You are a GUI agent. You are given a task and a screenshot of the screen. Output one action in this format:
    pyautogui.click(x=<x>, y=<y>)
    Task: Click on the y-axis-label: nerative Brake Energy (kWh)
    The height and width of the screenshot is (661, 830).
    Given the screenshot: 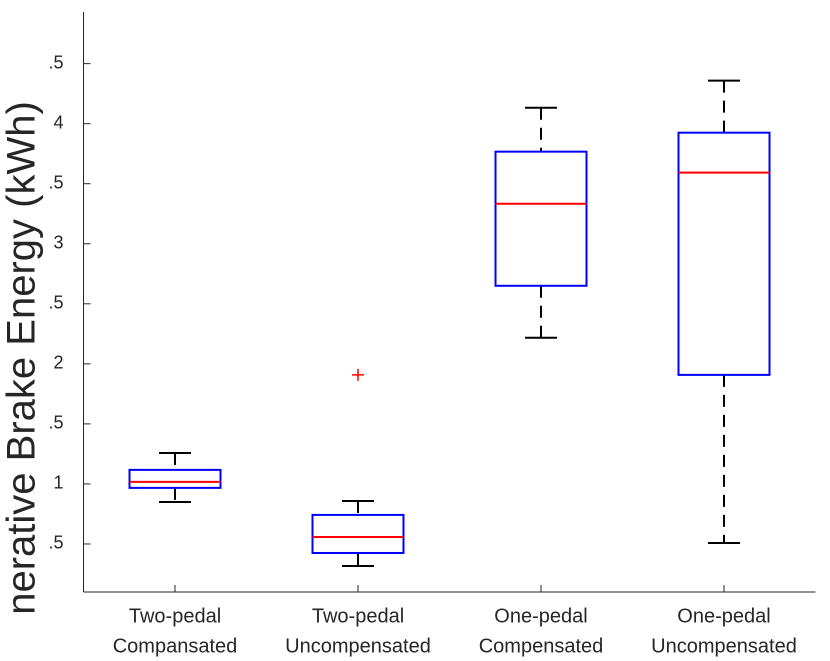 What is the action you would take?
    pyautogui.click(x=22, y=358)
    